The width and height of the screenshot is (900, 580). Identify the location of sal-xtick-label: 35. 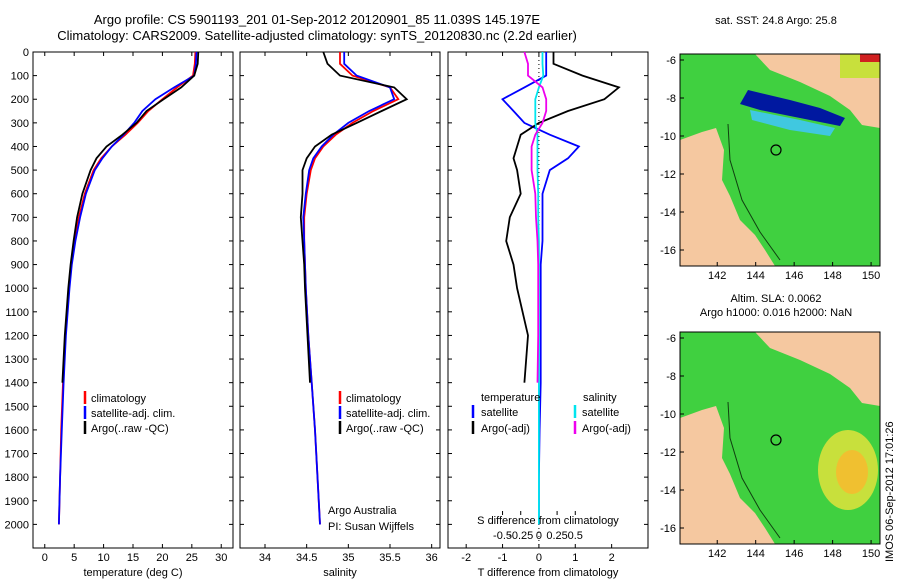
(348, 558).